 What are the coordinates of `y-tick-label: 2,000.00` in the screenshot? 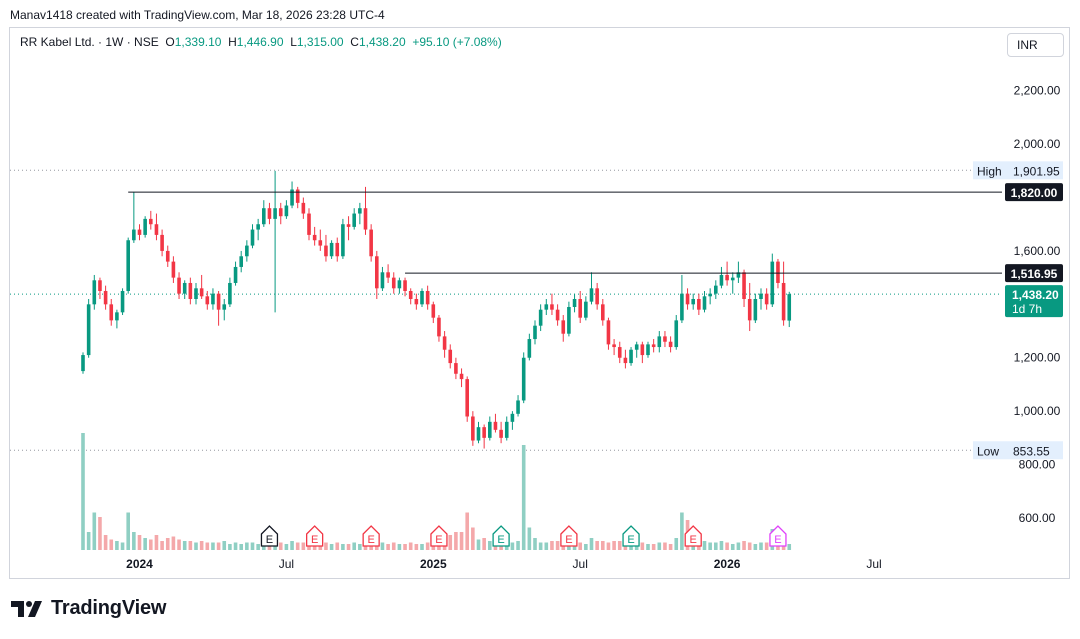 It's located at (1037, 144).